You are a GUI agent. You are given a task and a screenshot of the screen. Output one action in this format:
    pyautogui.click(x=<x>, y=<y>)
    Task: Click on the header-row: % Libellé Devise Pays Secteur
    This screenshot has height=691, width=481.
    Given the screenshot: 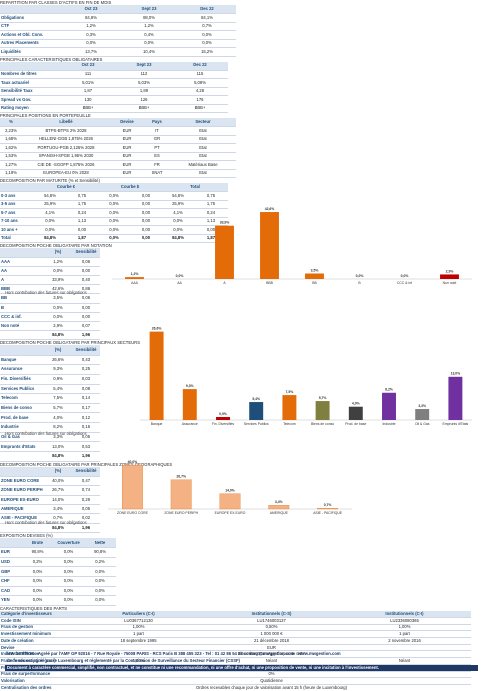 What is the action you would take?
    pyautogui.click(x=118, y=122)
    